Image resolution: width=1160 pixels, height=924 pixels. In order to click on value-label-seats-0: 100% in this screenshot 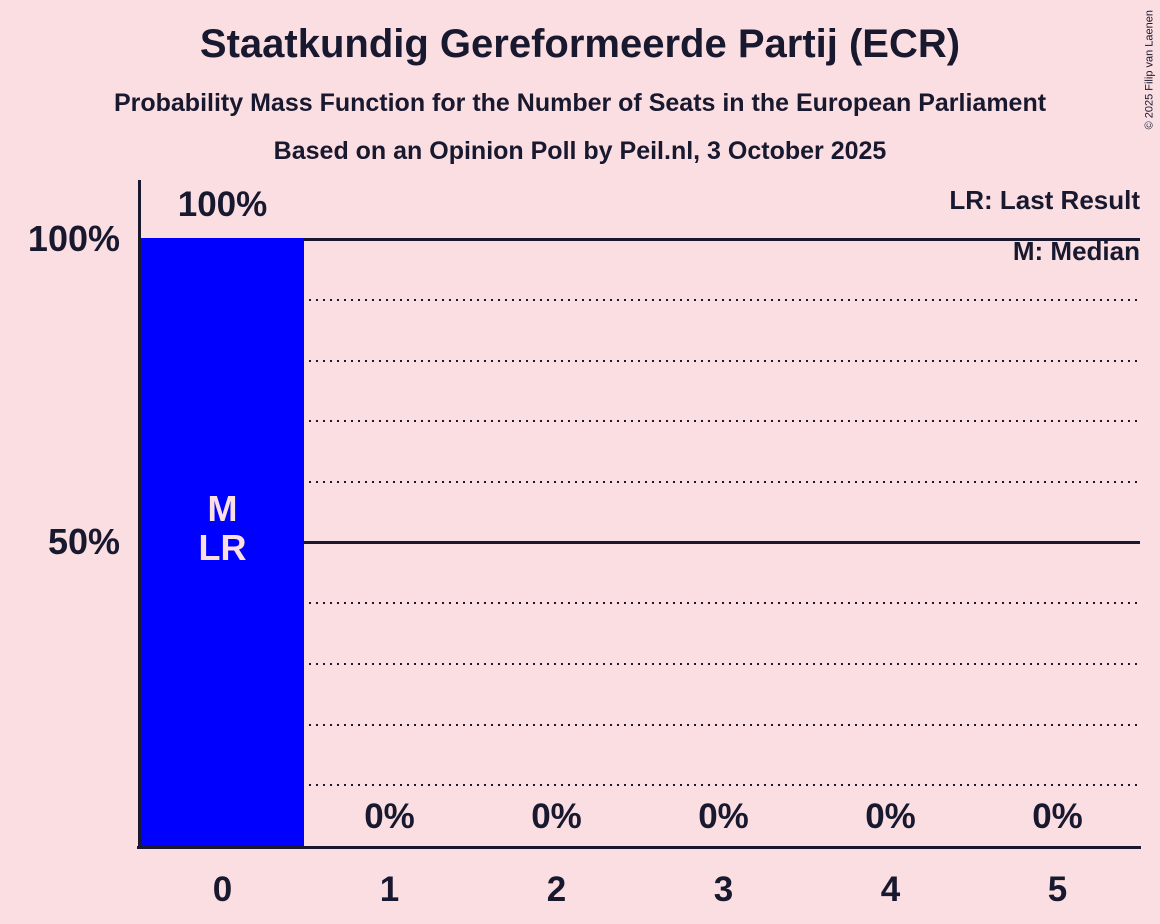, I will do `click(222, 204)`.